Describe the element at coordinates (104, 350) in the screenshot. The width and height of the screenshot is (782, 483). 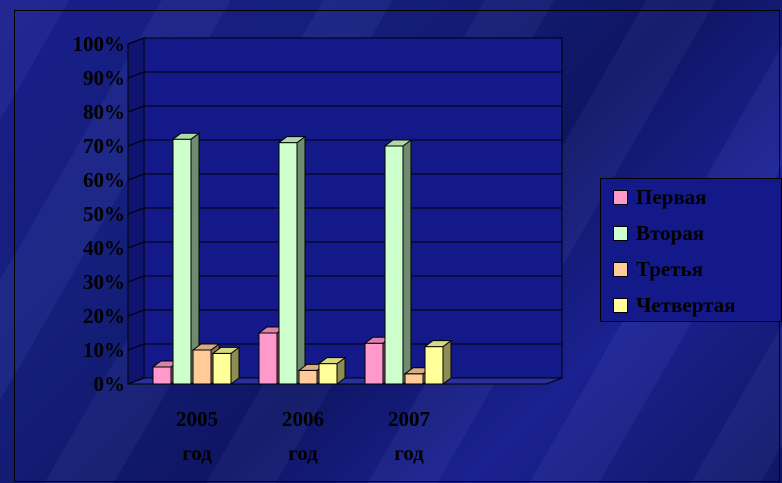
I see `y-tick-label: 10%` at that location.